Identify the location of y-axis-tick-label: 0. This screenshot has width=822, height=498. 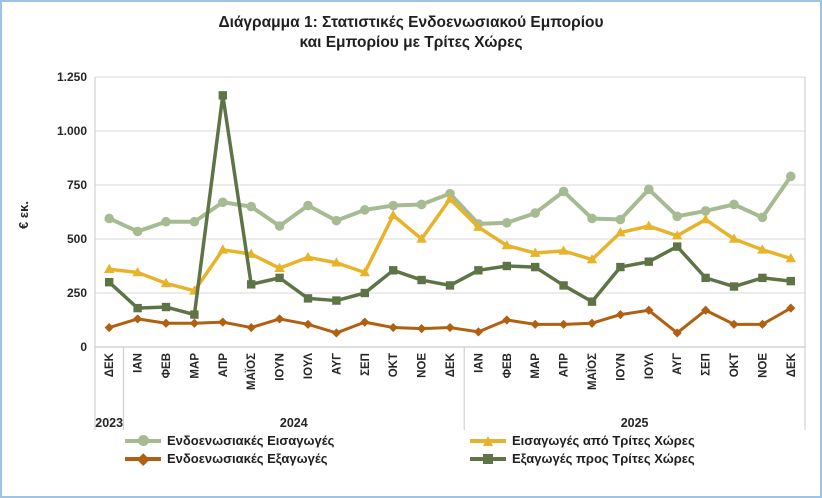
(83, 347).